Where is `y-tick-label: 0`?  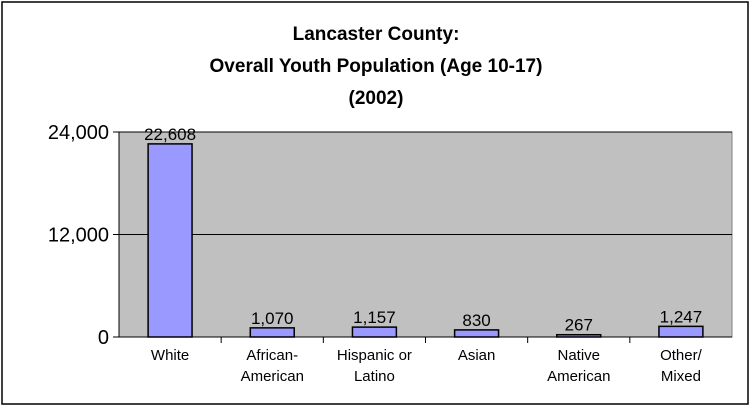 y-tick-label: 0 is located at coordinates (103, 338).